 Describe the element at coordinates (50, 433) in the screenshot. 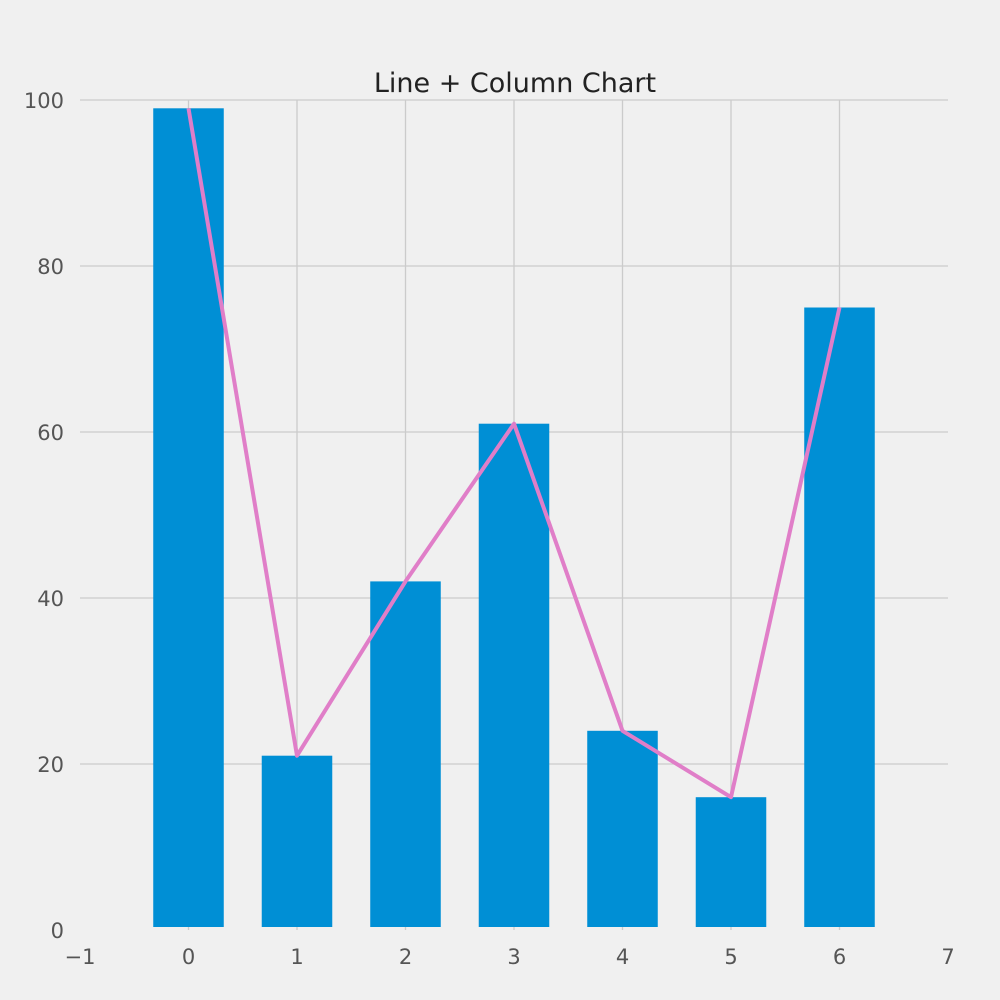

I see `y-tick-label: 60` at that location.